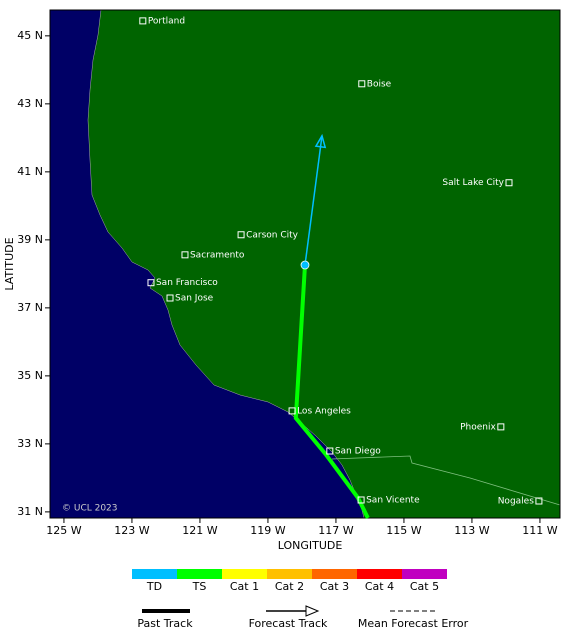  I want to click on legend-label: Mean Forecast Error, so click(413, 623).